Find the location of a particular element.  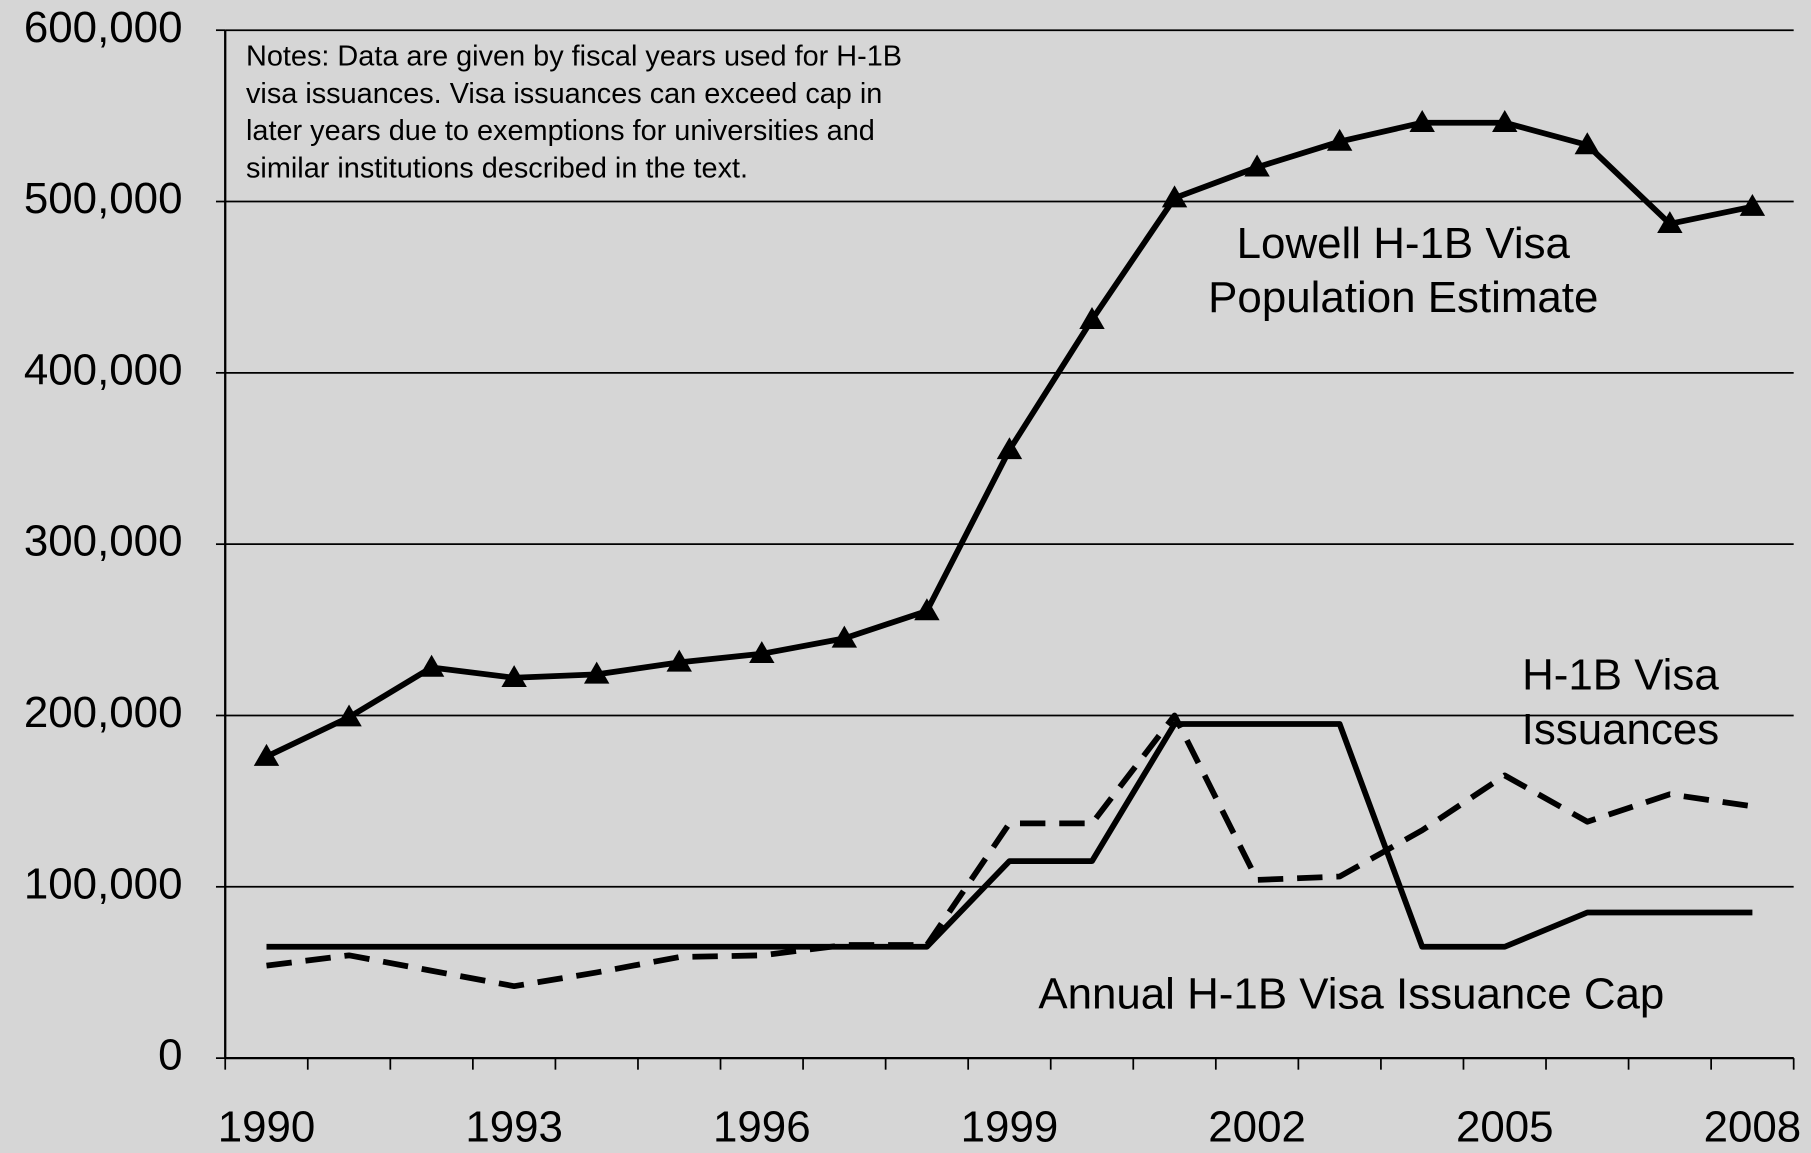

series-label: Issuances is located at coordinates (1621, 729).